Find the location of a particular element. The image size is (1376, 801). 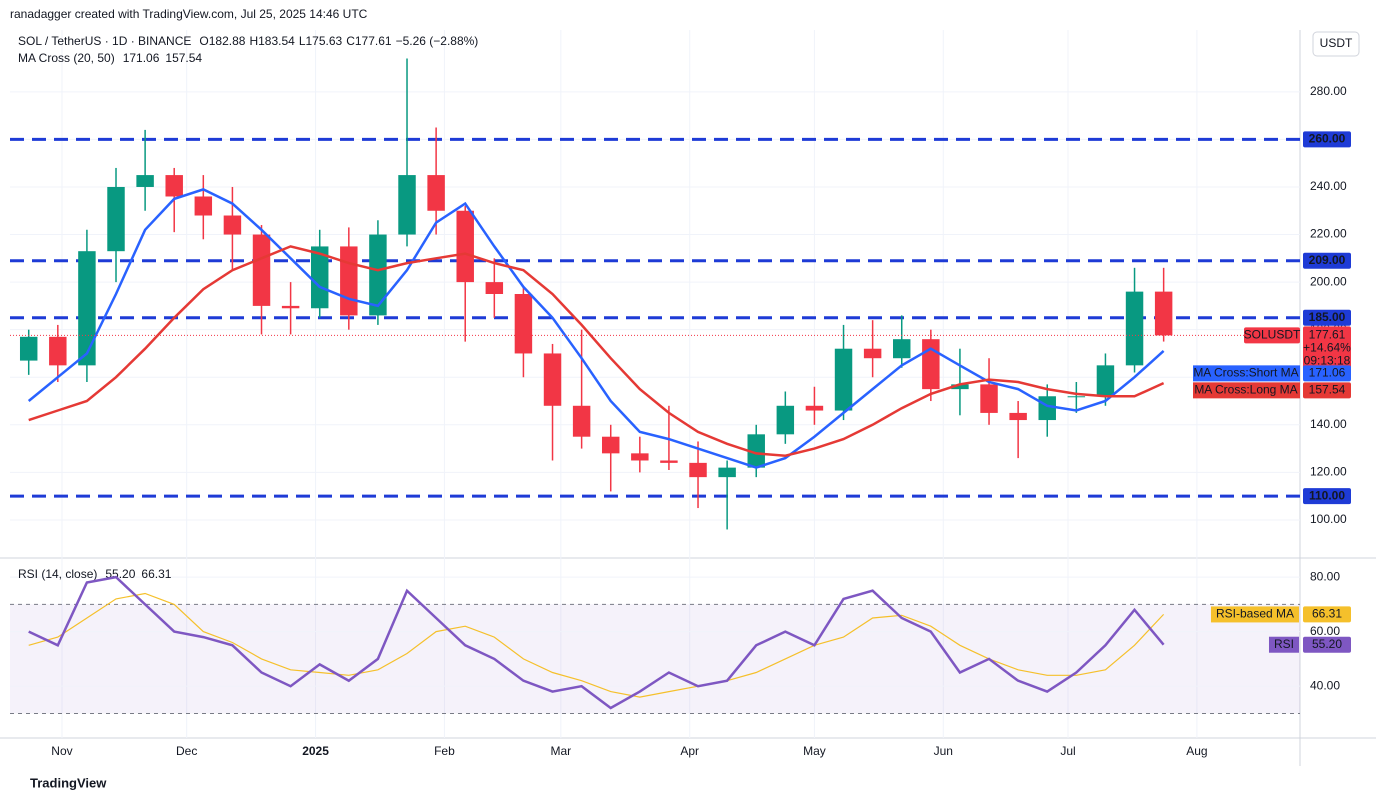

series-value: 157.54 is located at coordinates (1327, 390).